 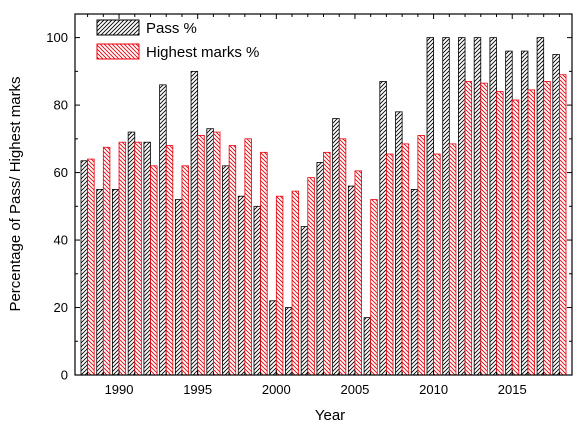 What do you see at coordinates (367, 346) in the screenshot?
I see `bar-pass-2006` at bounding box center [367, 346].